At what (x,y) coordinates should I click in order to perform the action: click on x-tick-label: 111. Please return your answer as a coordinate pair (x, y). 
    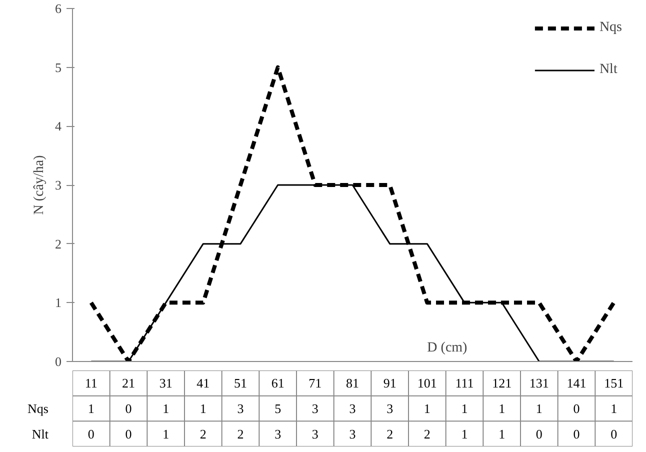
    Looking at the image, I should click on (464, 383).